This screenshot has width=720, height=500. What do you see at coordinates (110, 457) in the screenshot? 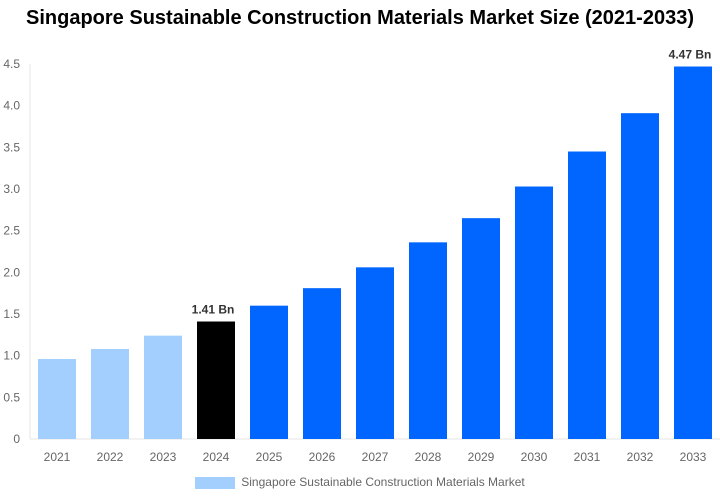
I see `x-tick-label: 2022` at bounding box center [110, 457].